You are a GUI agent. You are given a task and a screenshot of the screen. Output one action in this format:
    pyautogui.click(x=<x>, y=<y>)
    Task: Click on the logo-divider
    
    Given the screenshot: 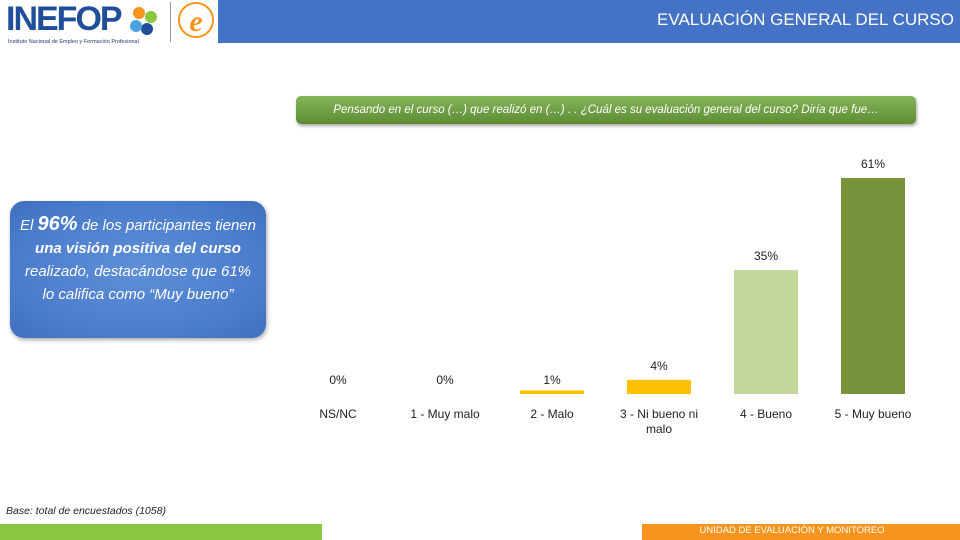 What is the action you would take?
    pyautogui.click(x=170, y=22)
    